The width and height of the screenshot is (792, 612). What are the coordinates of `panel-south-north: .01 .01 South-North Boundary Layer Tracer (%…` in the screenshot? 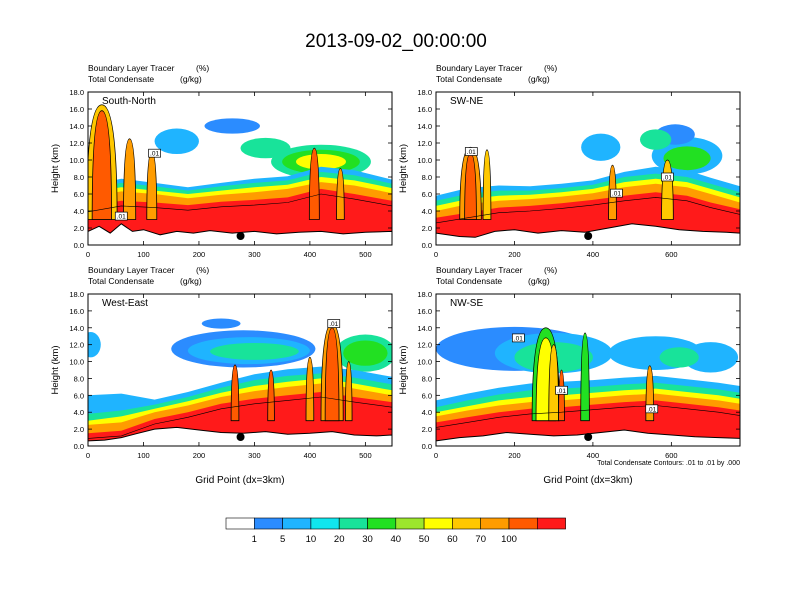 It's located at (221, 161).